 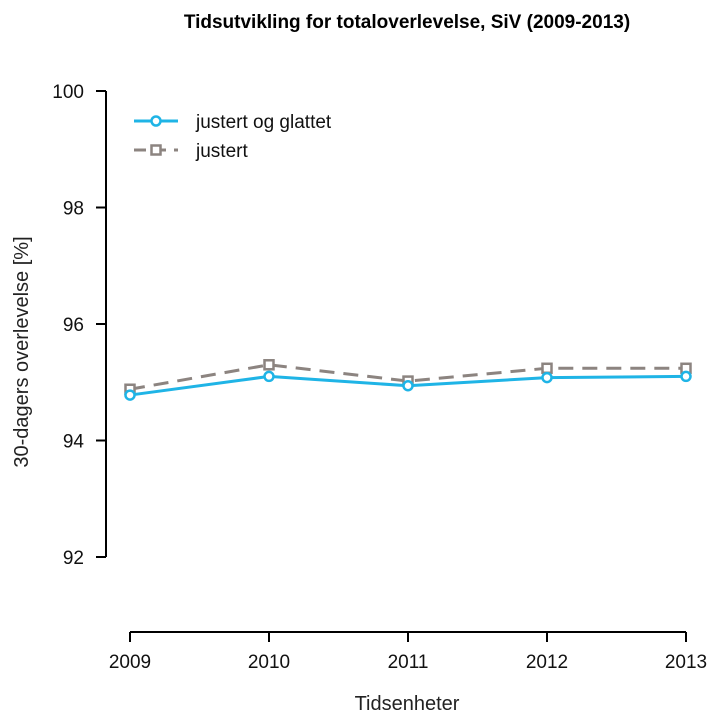 What do you see at coordinates (263, 122) in the screenshot?
I see `legend-label: justert og glattet` at bounding box center [263, 122].